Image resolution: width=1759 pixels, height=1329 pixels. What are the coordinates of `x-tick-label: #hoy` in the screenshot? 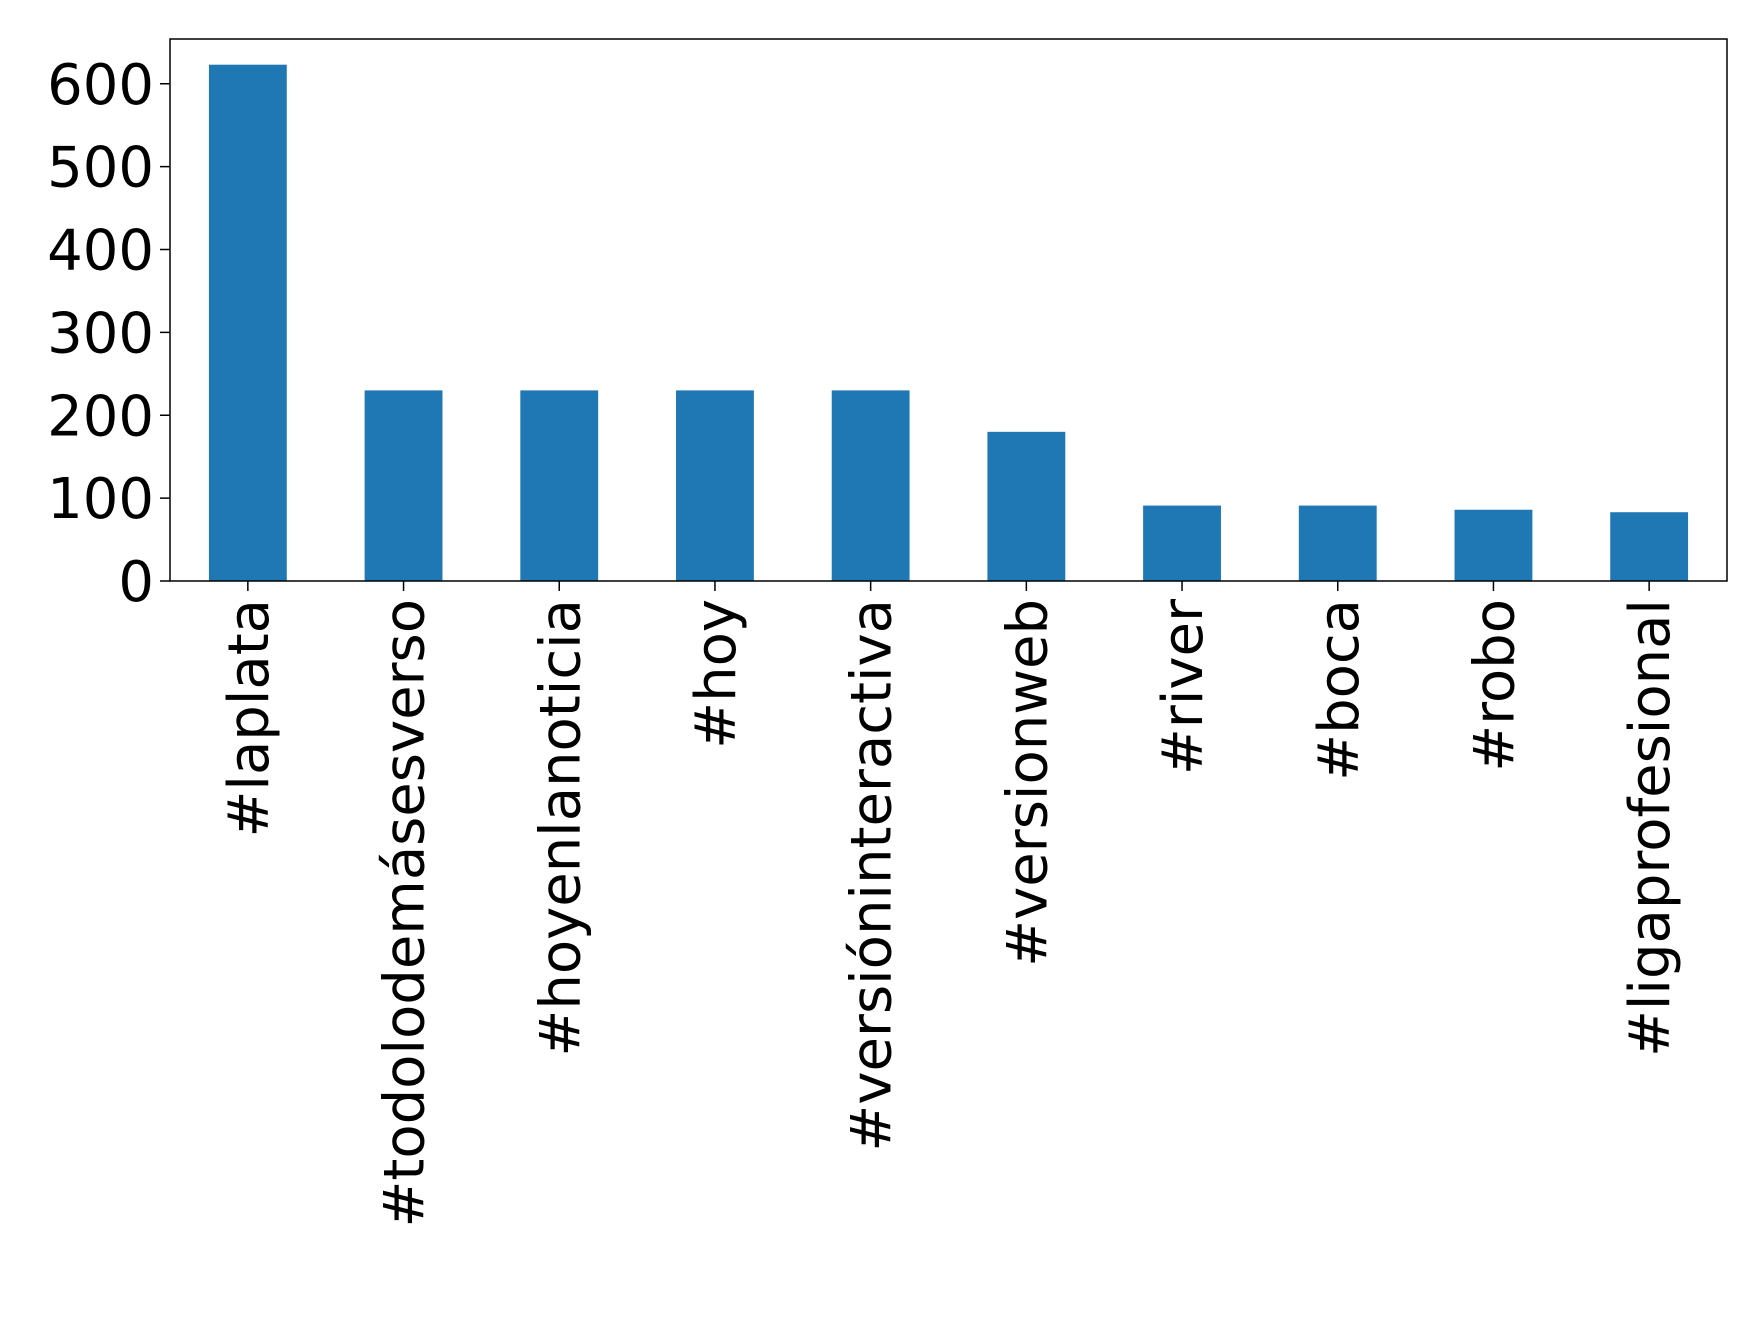 It's located at (716, 674).